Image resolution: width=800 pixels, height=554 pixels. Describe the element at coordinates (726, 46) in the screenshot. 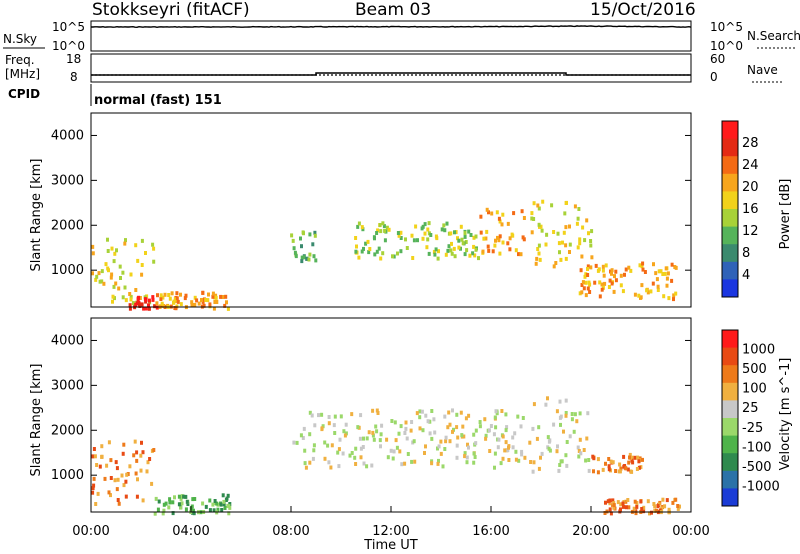

I see `noise-tick-bottom-right: 10^0` at that location.